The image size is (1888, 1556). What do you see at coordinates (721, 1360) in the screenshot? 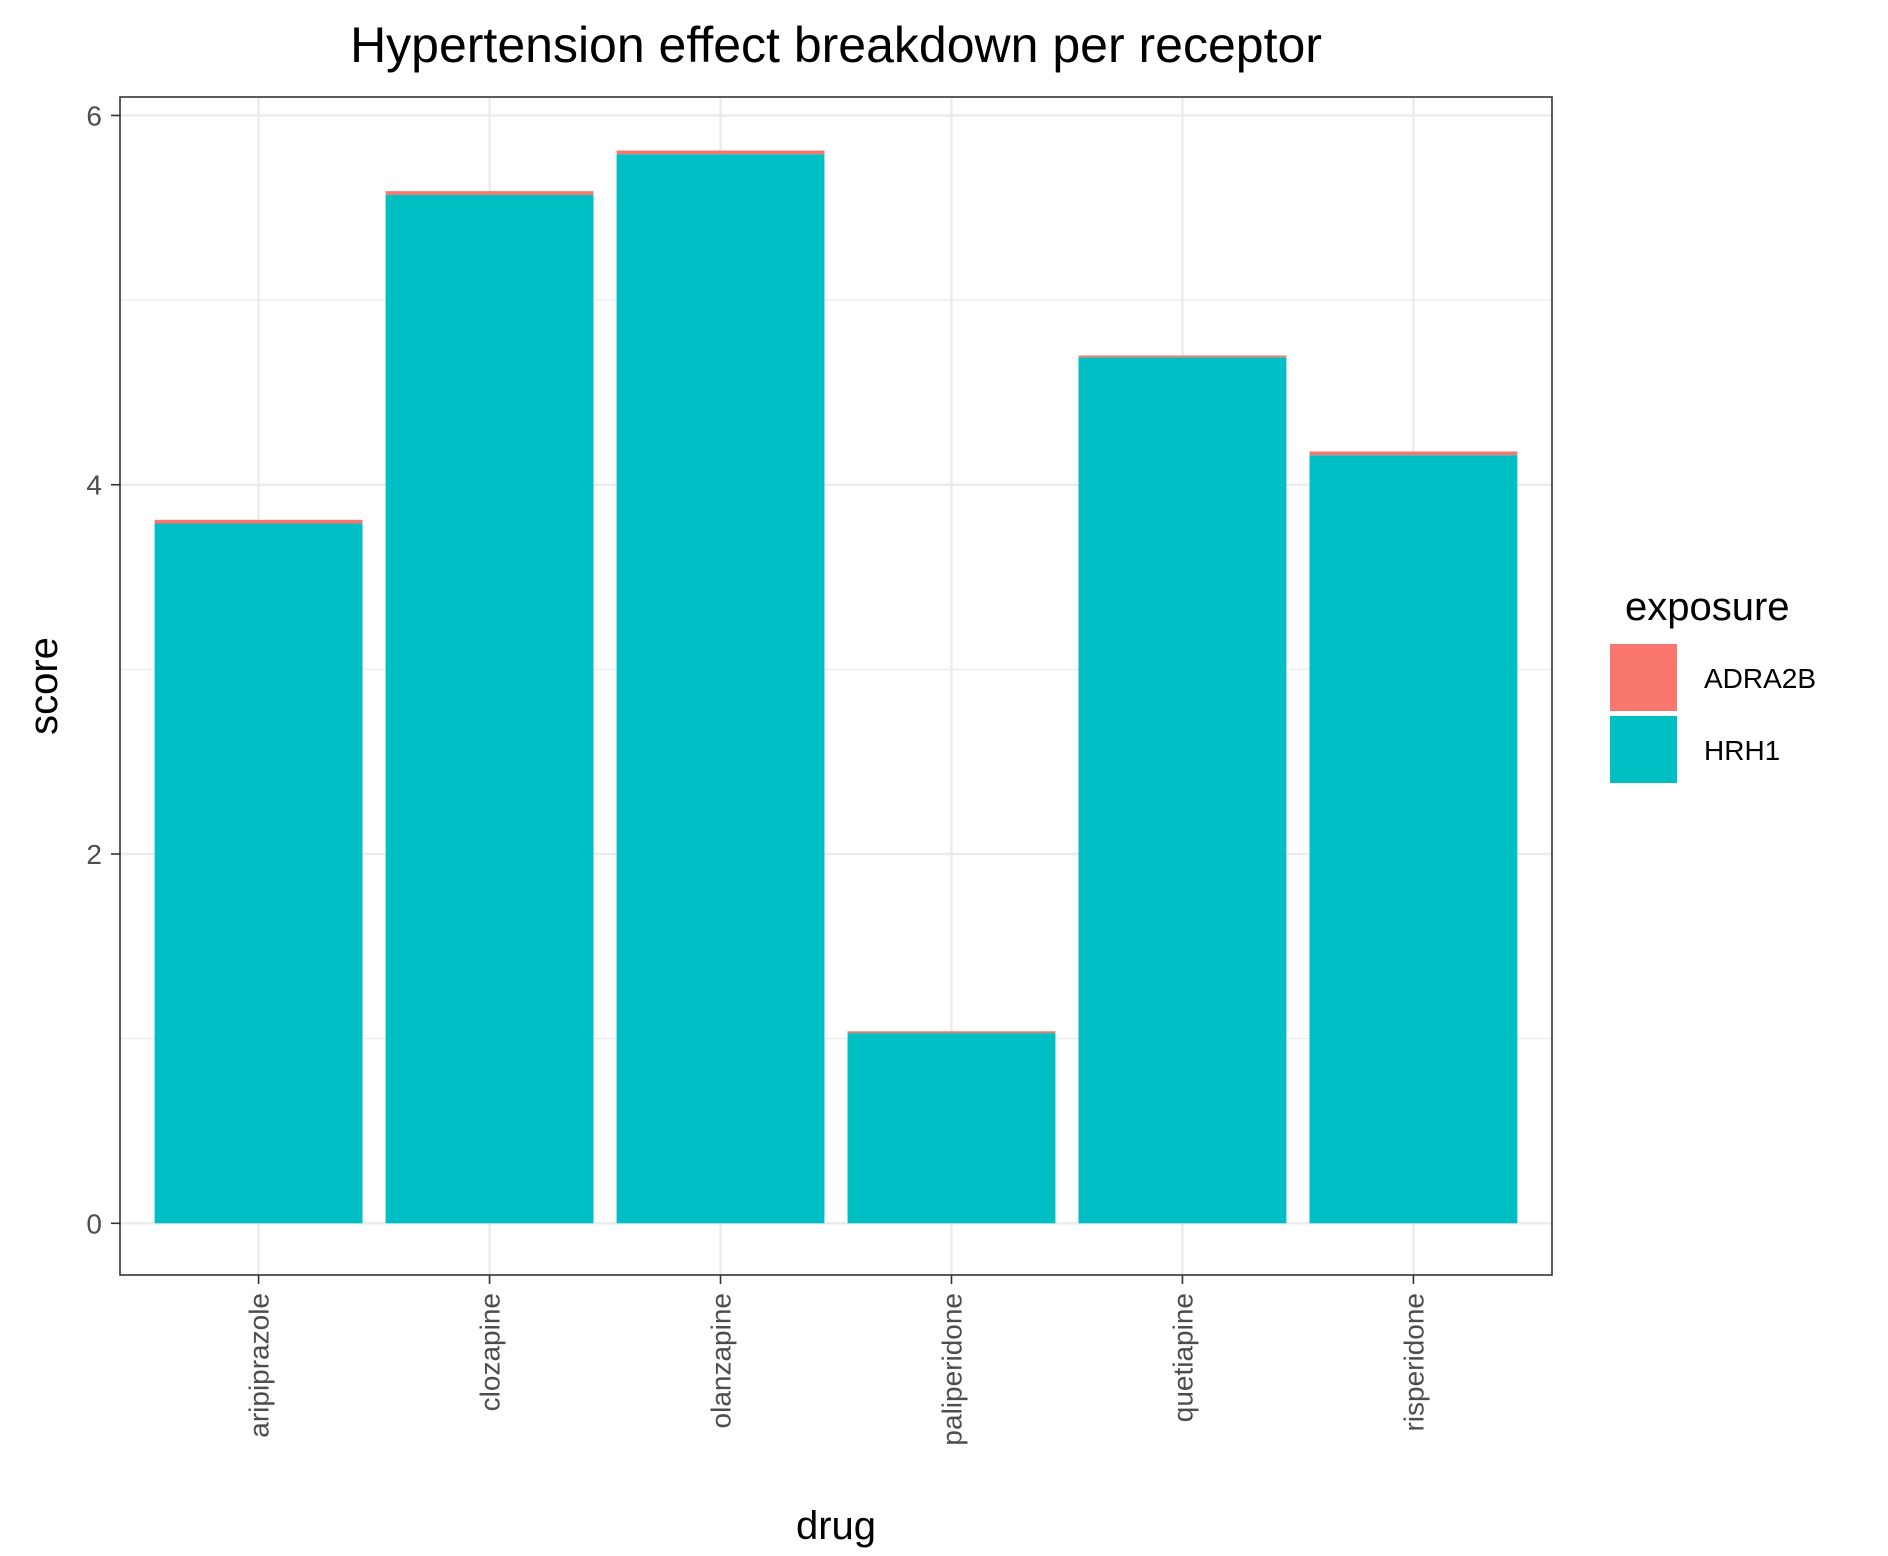
I see `x-tick-label: olanzapine` at bounding box center [721, 1360].